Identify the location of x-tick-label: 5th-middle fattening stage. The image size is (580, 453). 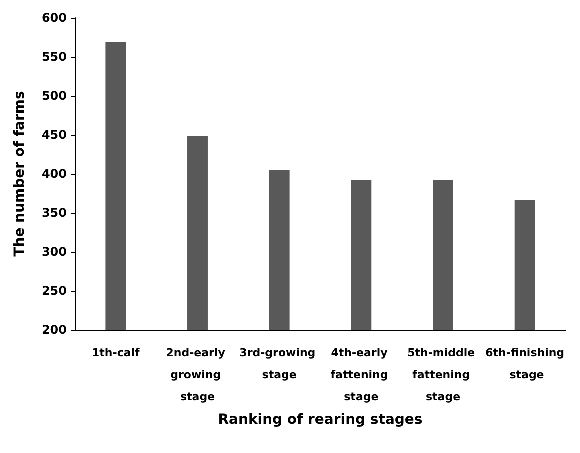
(443, 375).